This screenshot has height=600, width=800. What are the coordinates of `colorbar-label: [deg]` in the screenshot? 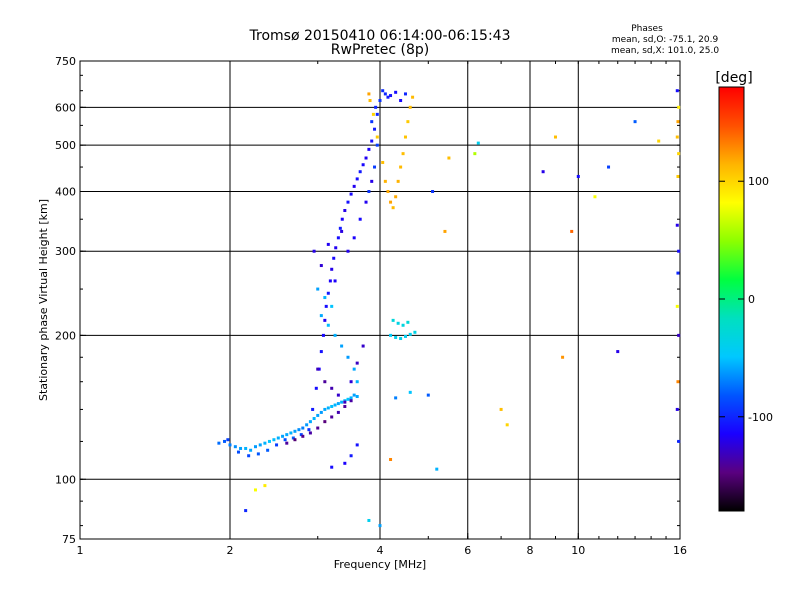 It's located at (733, 78).